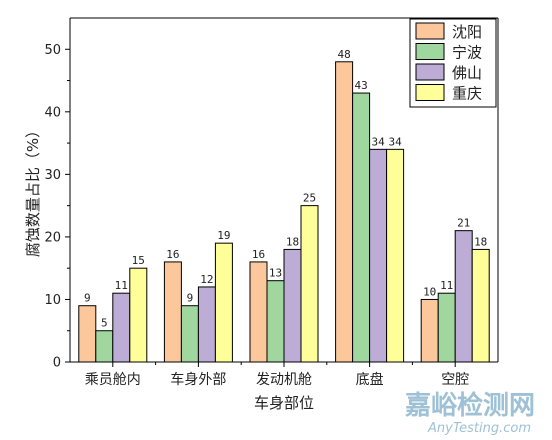  I want to click on x-tick-label: 车身外部, so click(198, 379).